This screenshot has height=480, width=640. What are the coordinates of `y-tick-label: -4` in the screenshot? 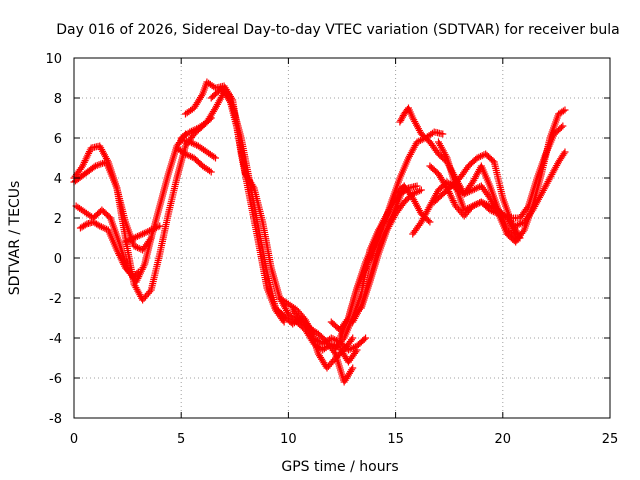 It's located at (55, 339).